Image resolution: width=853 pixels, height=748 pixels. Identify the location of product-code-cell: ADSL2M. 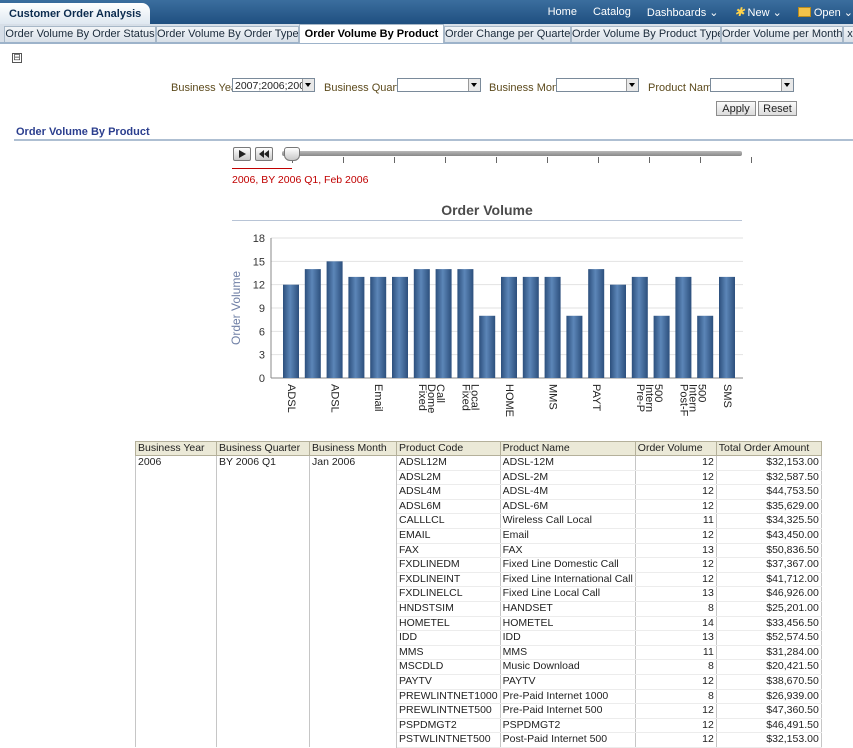
(448, 478).